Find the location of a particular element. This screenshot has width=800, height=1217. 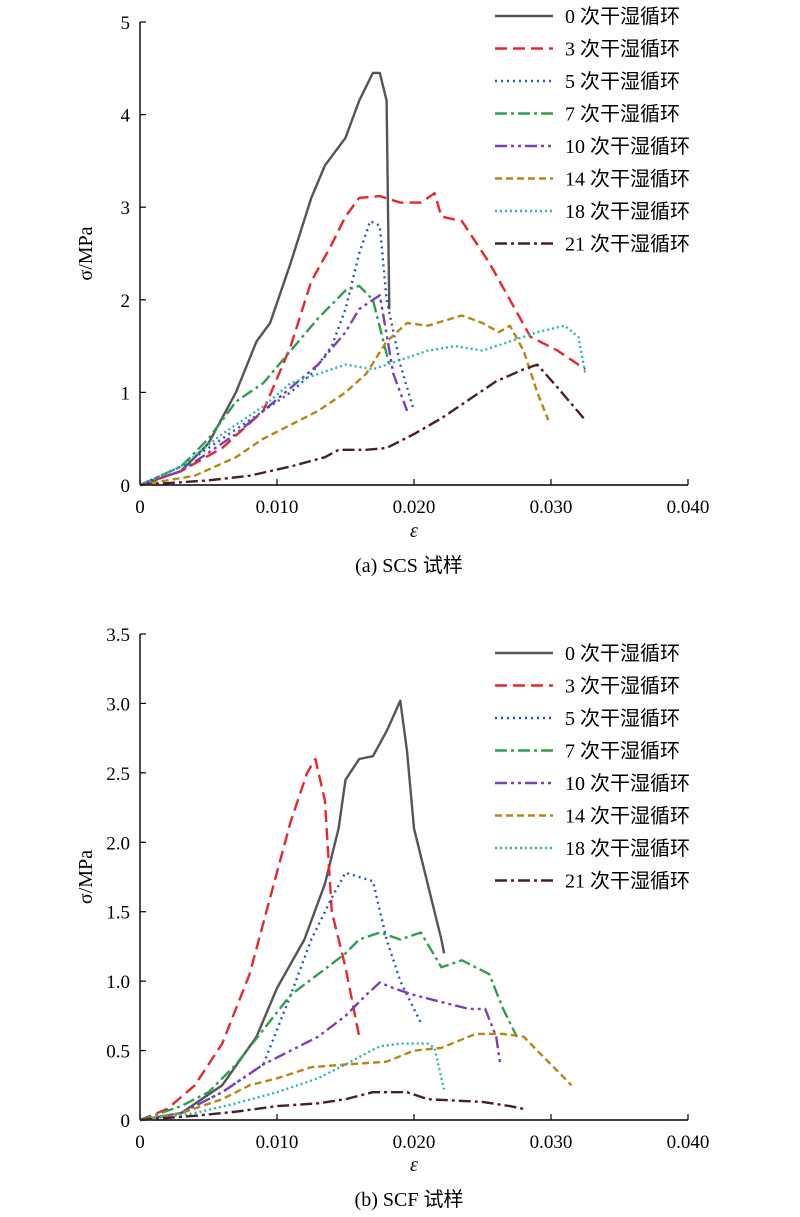

y-tick-label: 3.0 is located at coordinates (118, 704).